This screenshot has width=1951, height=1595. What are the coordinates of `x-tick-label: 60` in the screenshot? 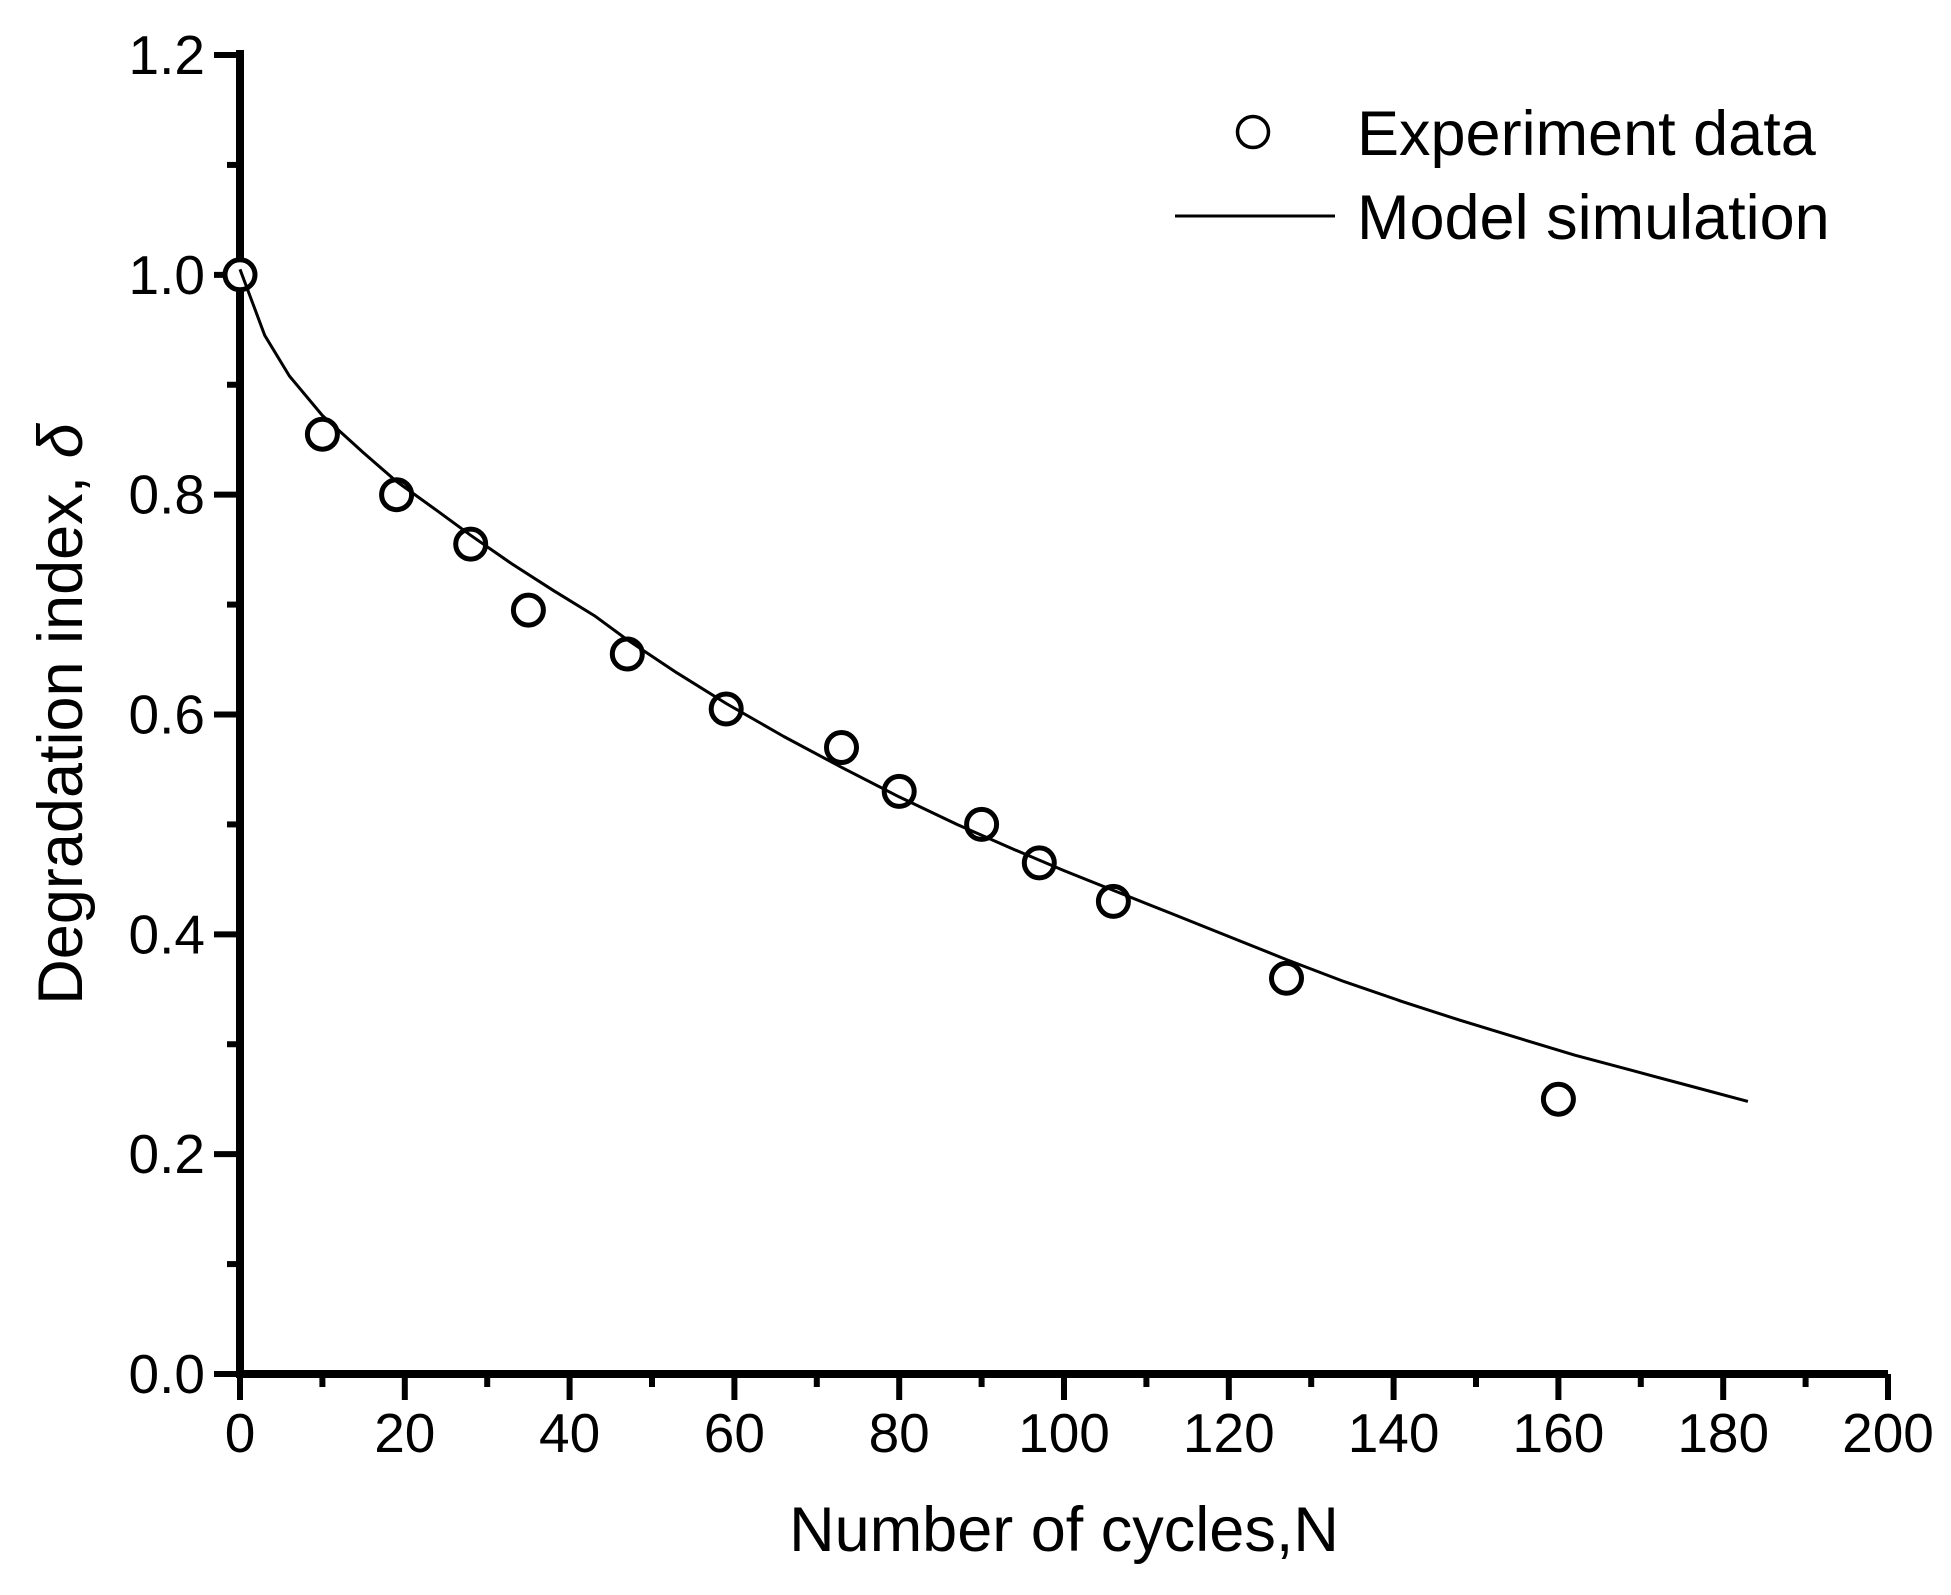 It's located at (734, 1433).